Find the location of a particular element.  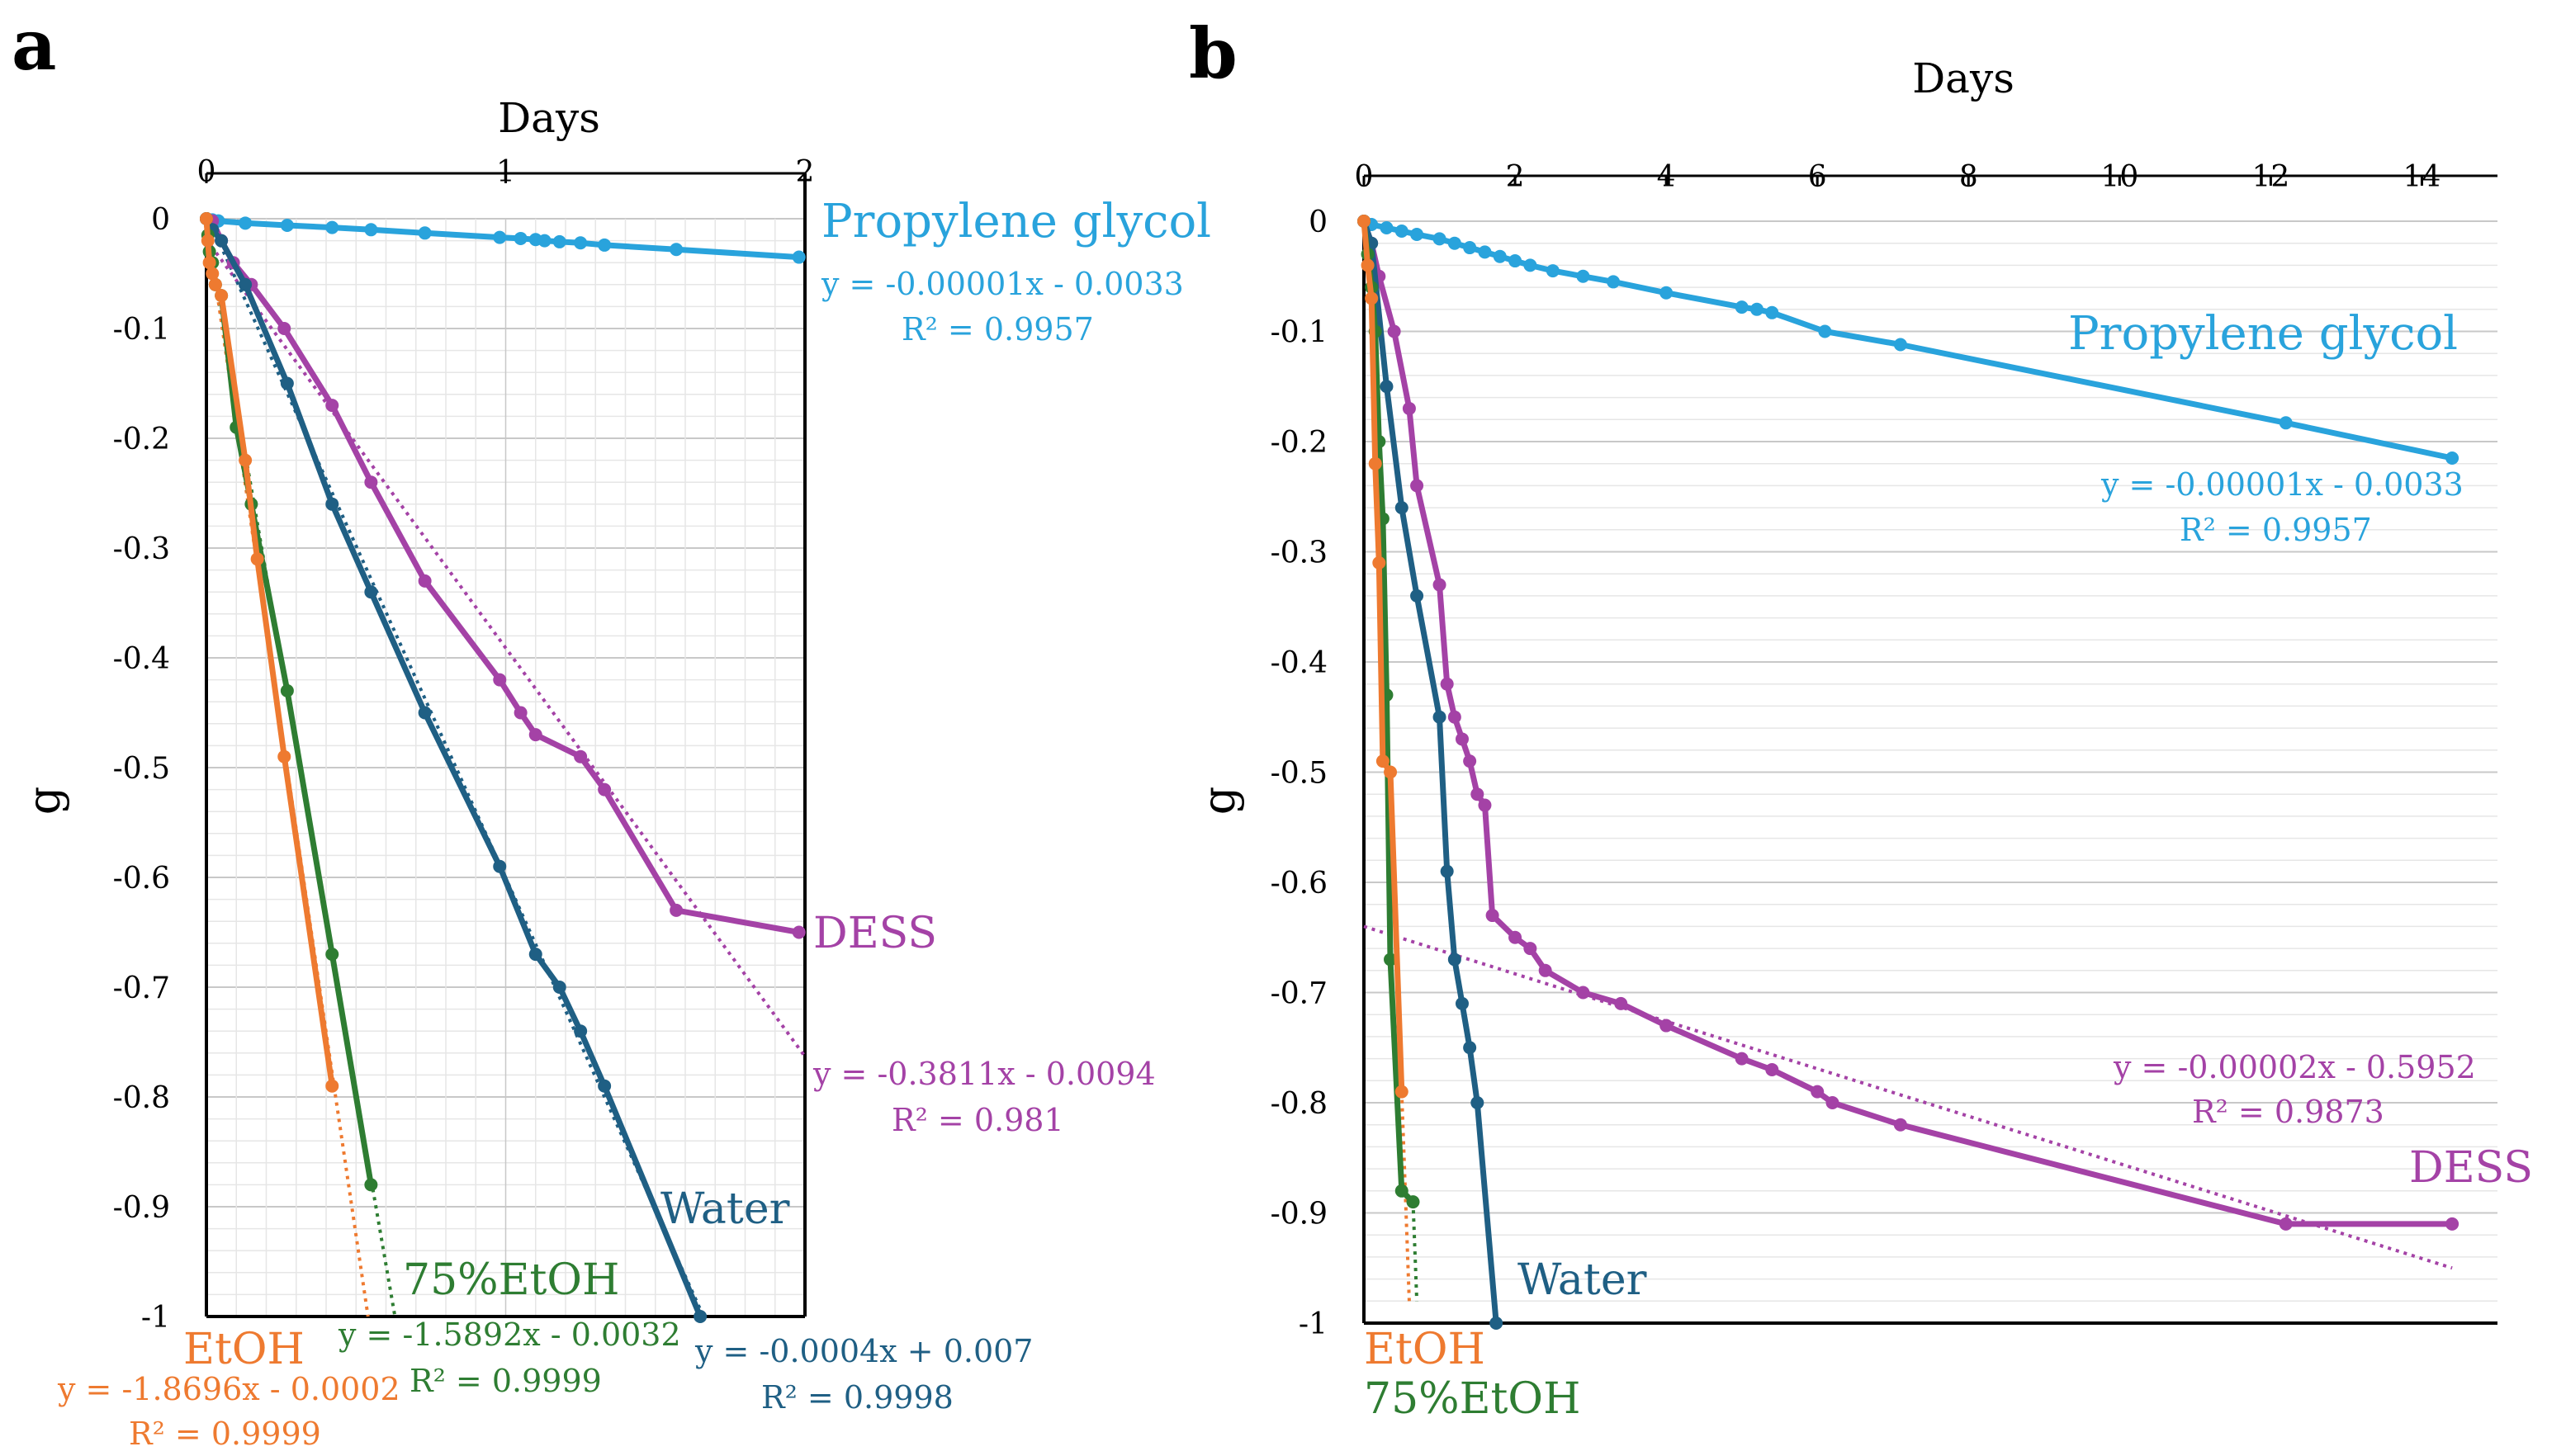

panel-a-x-tick-label: 1 is located at coordinates (506, 172).